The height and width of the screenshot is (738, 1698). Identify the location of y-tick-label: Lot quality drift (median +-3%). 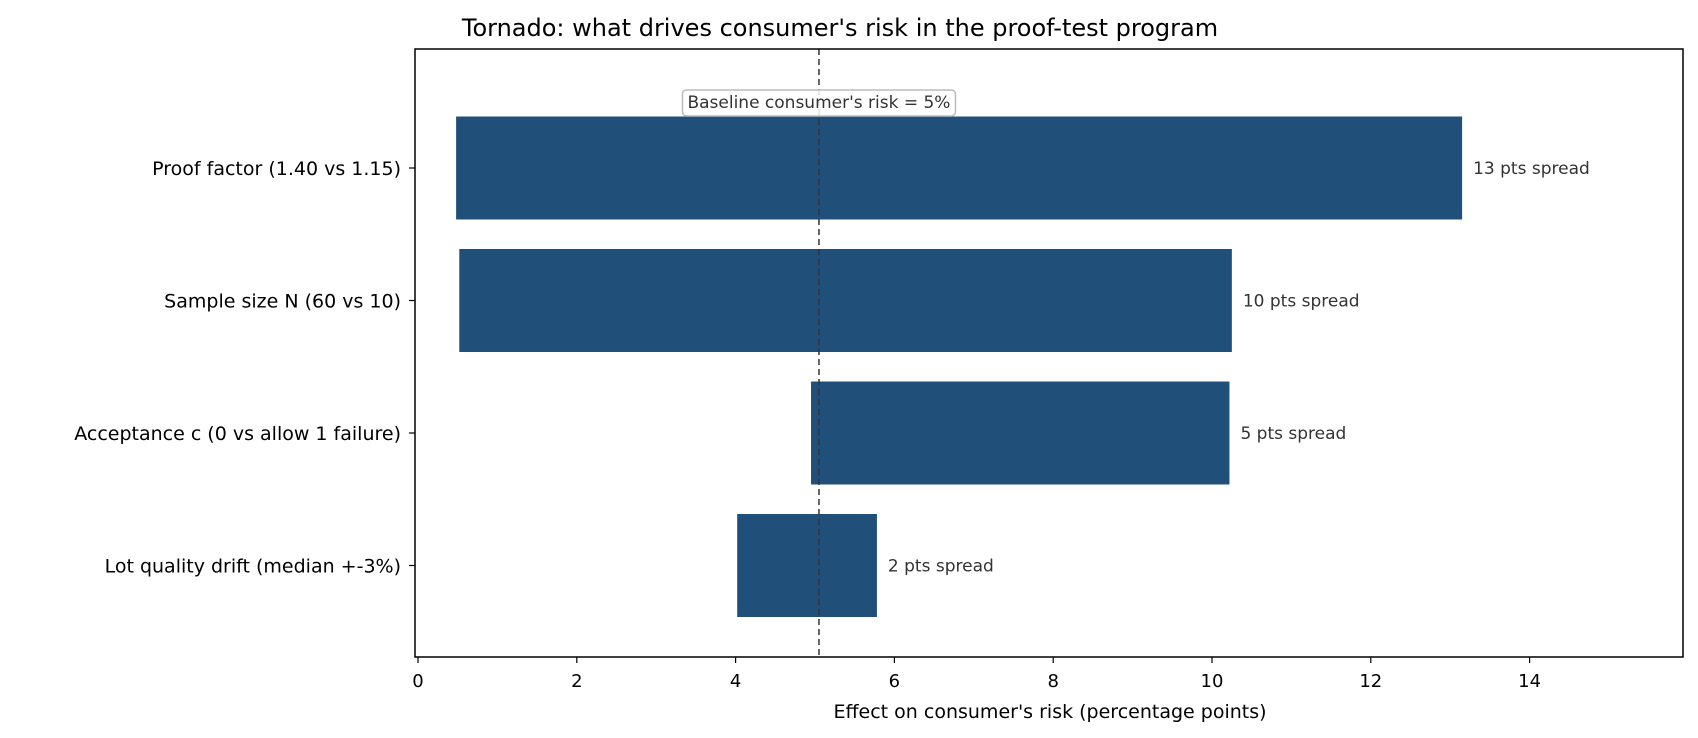
(253, 567).